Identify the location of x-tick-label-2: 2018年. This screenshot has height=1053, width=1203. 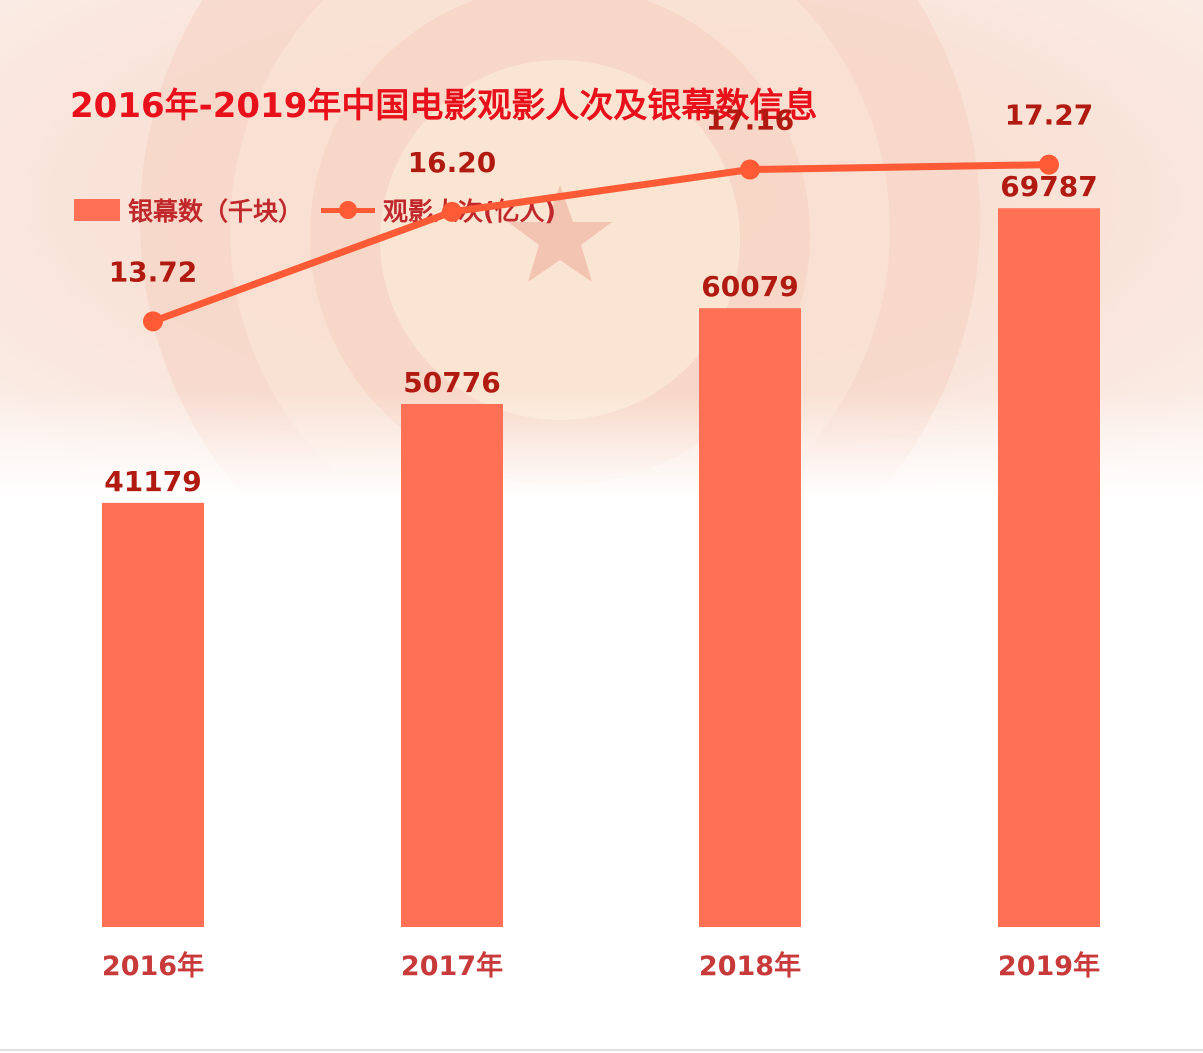
(750, 966).